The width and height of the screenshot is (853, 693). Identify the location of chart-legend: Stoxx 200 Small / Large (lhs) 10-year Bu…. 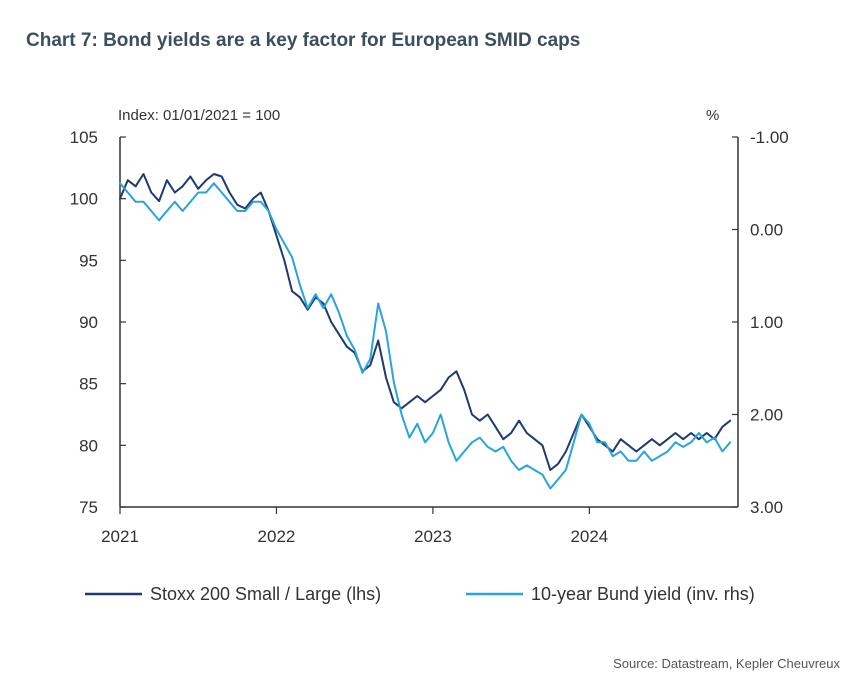
(420, 594).